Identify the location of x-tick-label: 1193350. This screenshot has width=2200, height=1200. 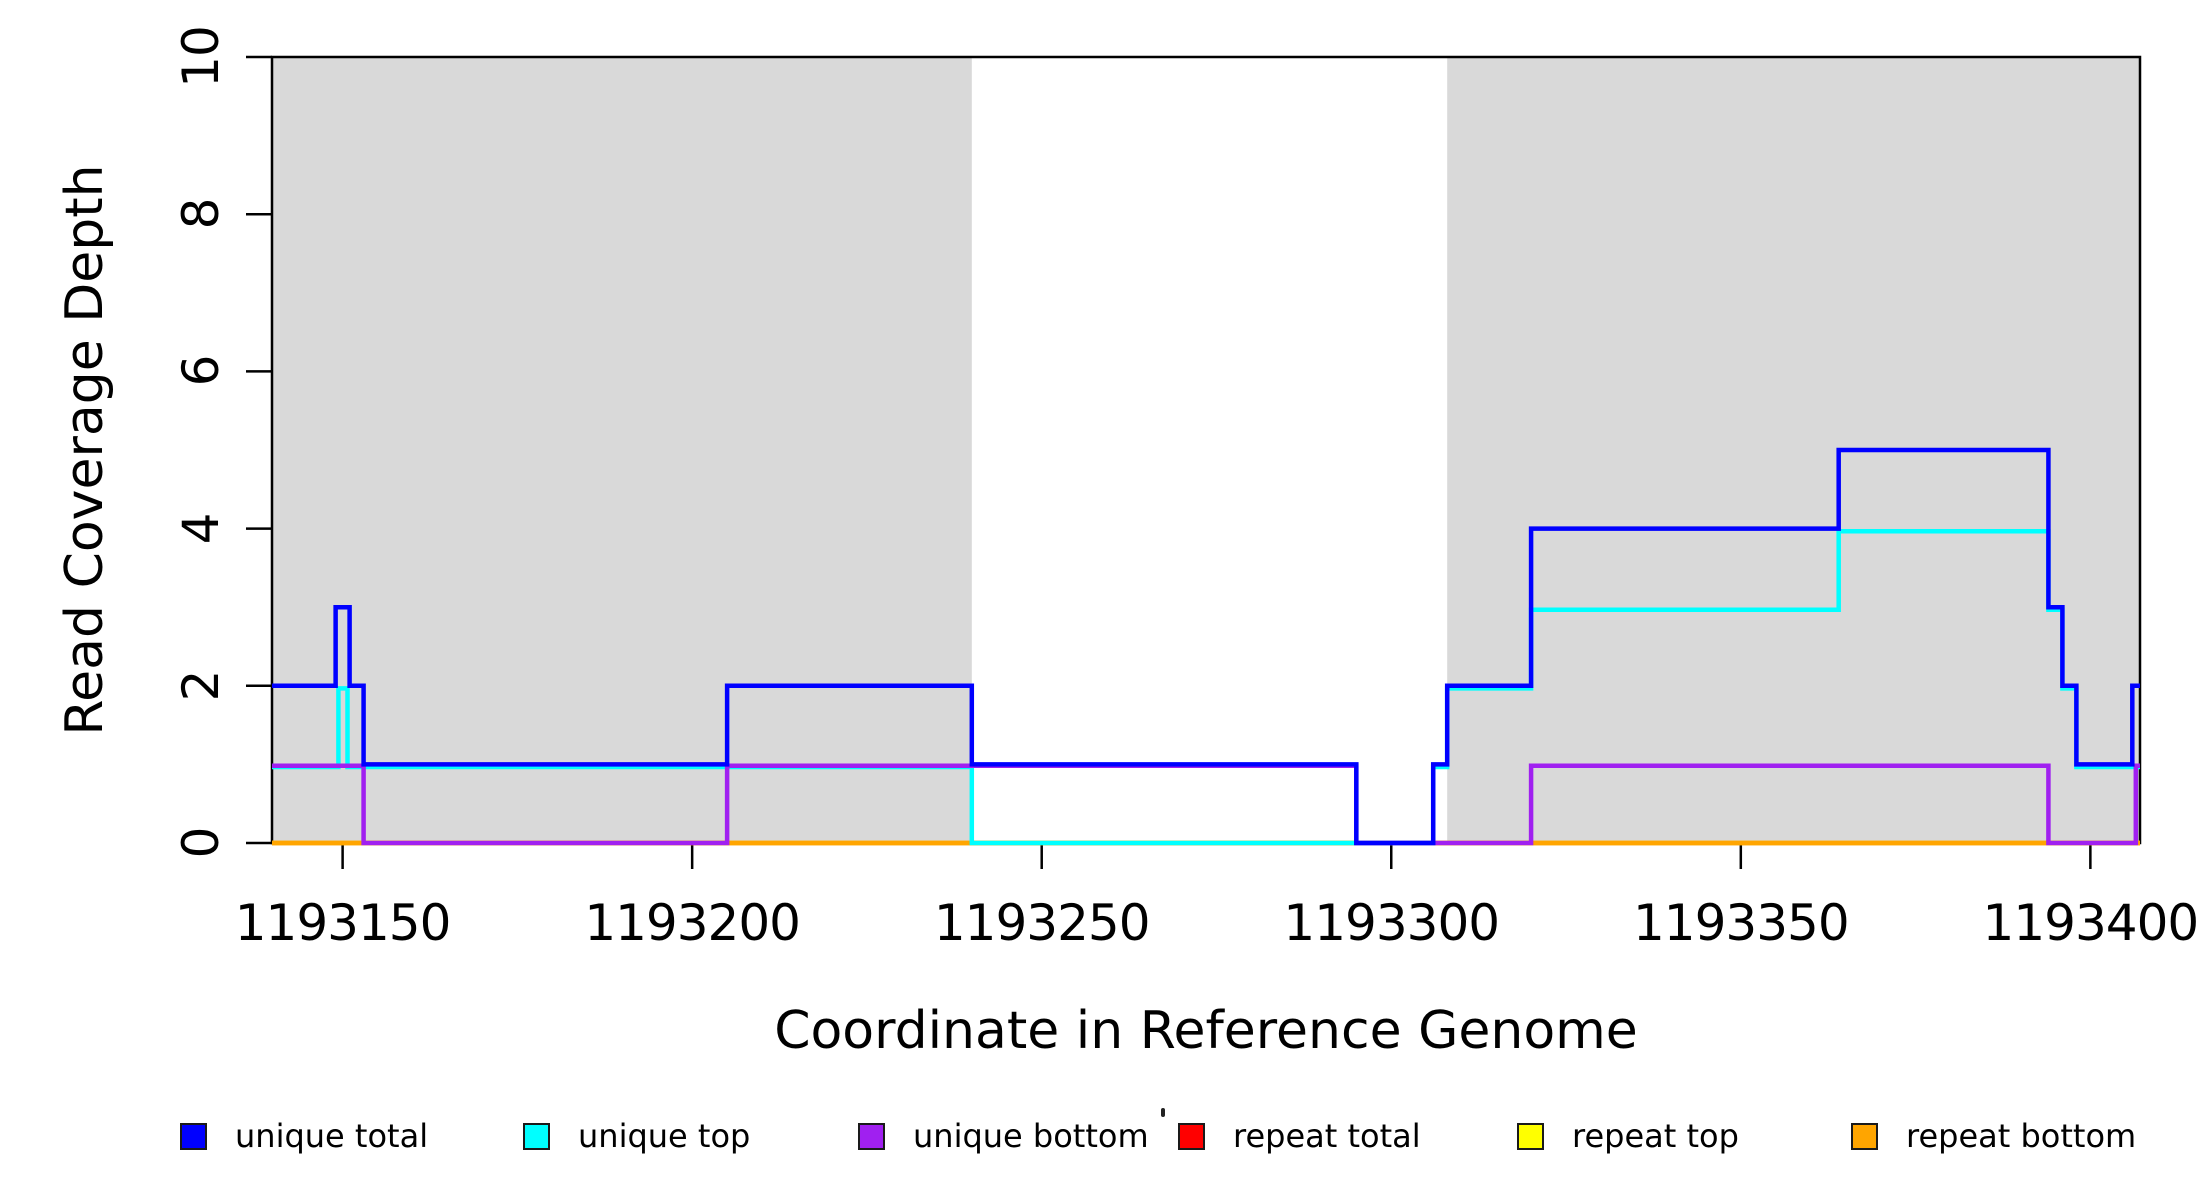
(1741, 923).